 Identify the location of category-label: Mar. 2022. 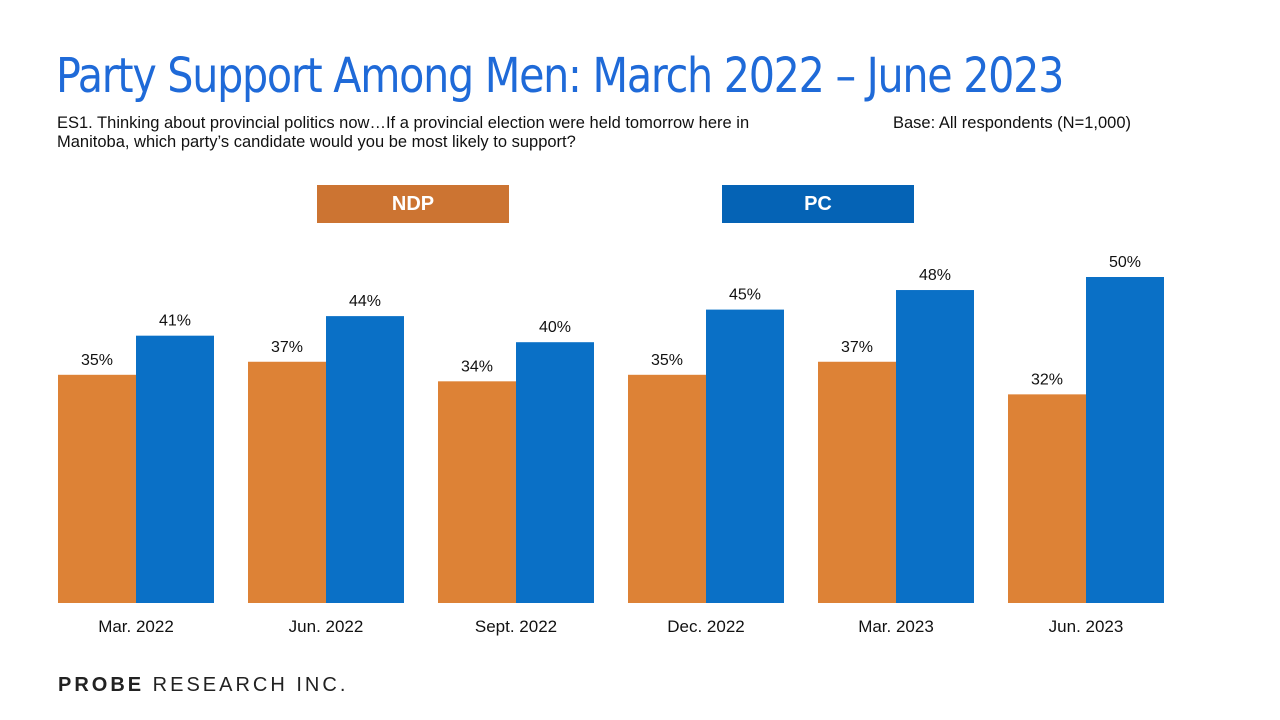
(136, 626).